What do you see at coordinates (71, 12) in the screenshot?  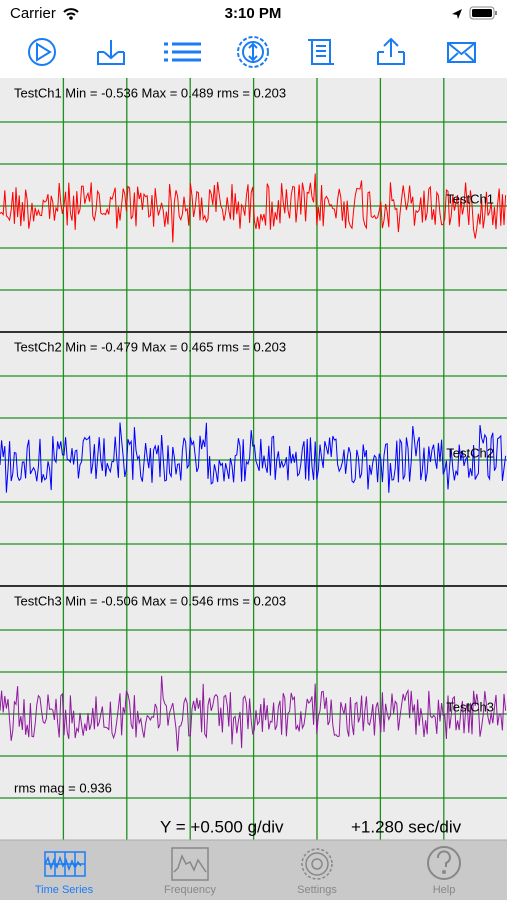 I see `wifi-icon` at bounding box center [71, 12].